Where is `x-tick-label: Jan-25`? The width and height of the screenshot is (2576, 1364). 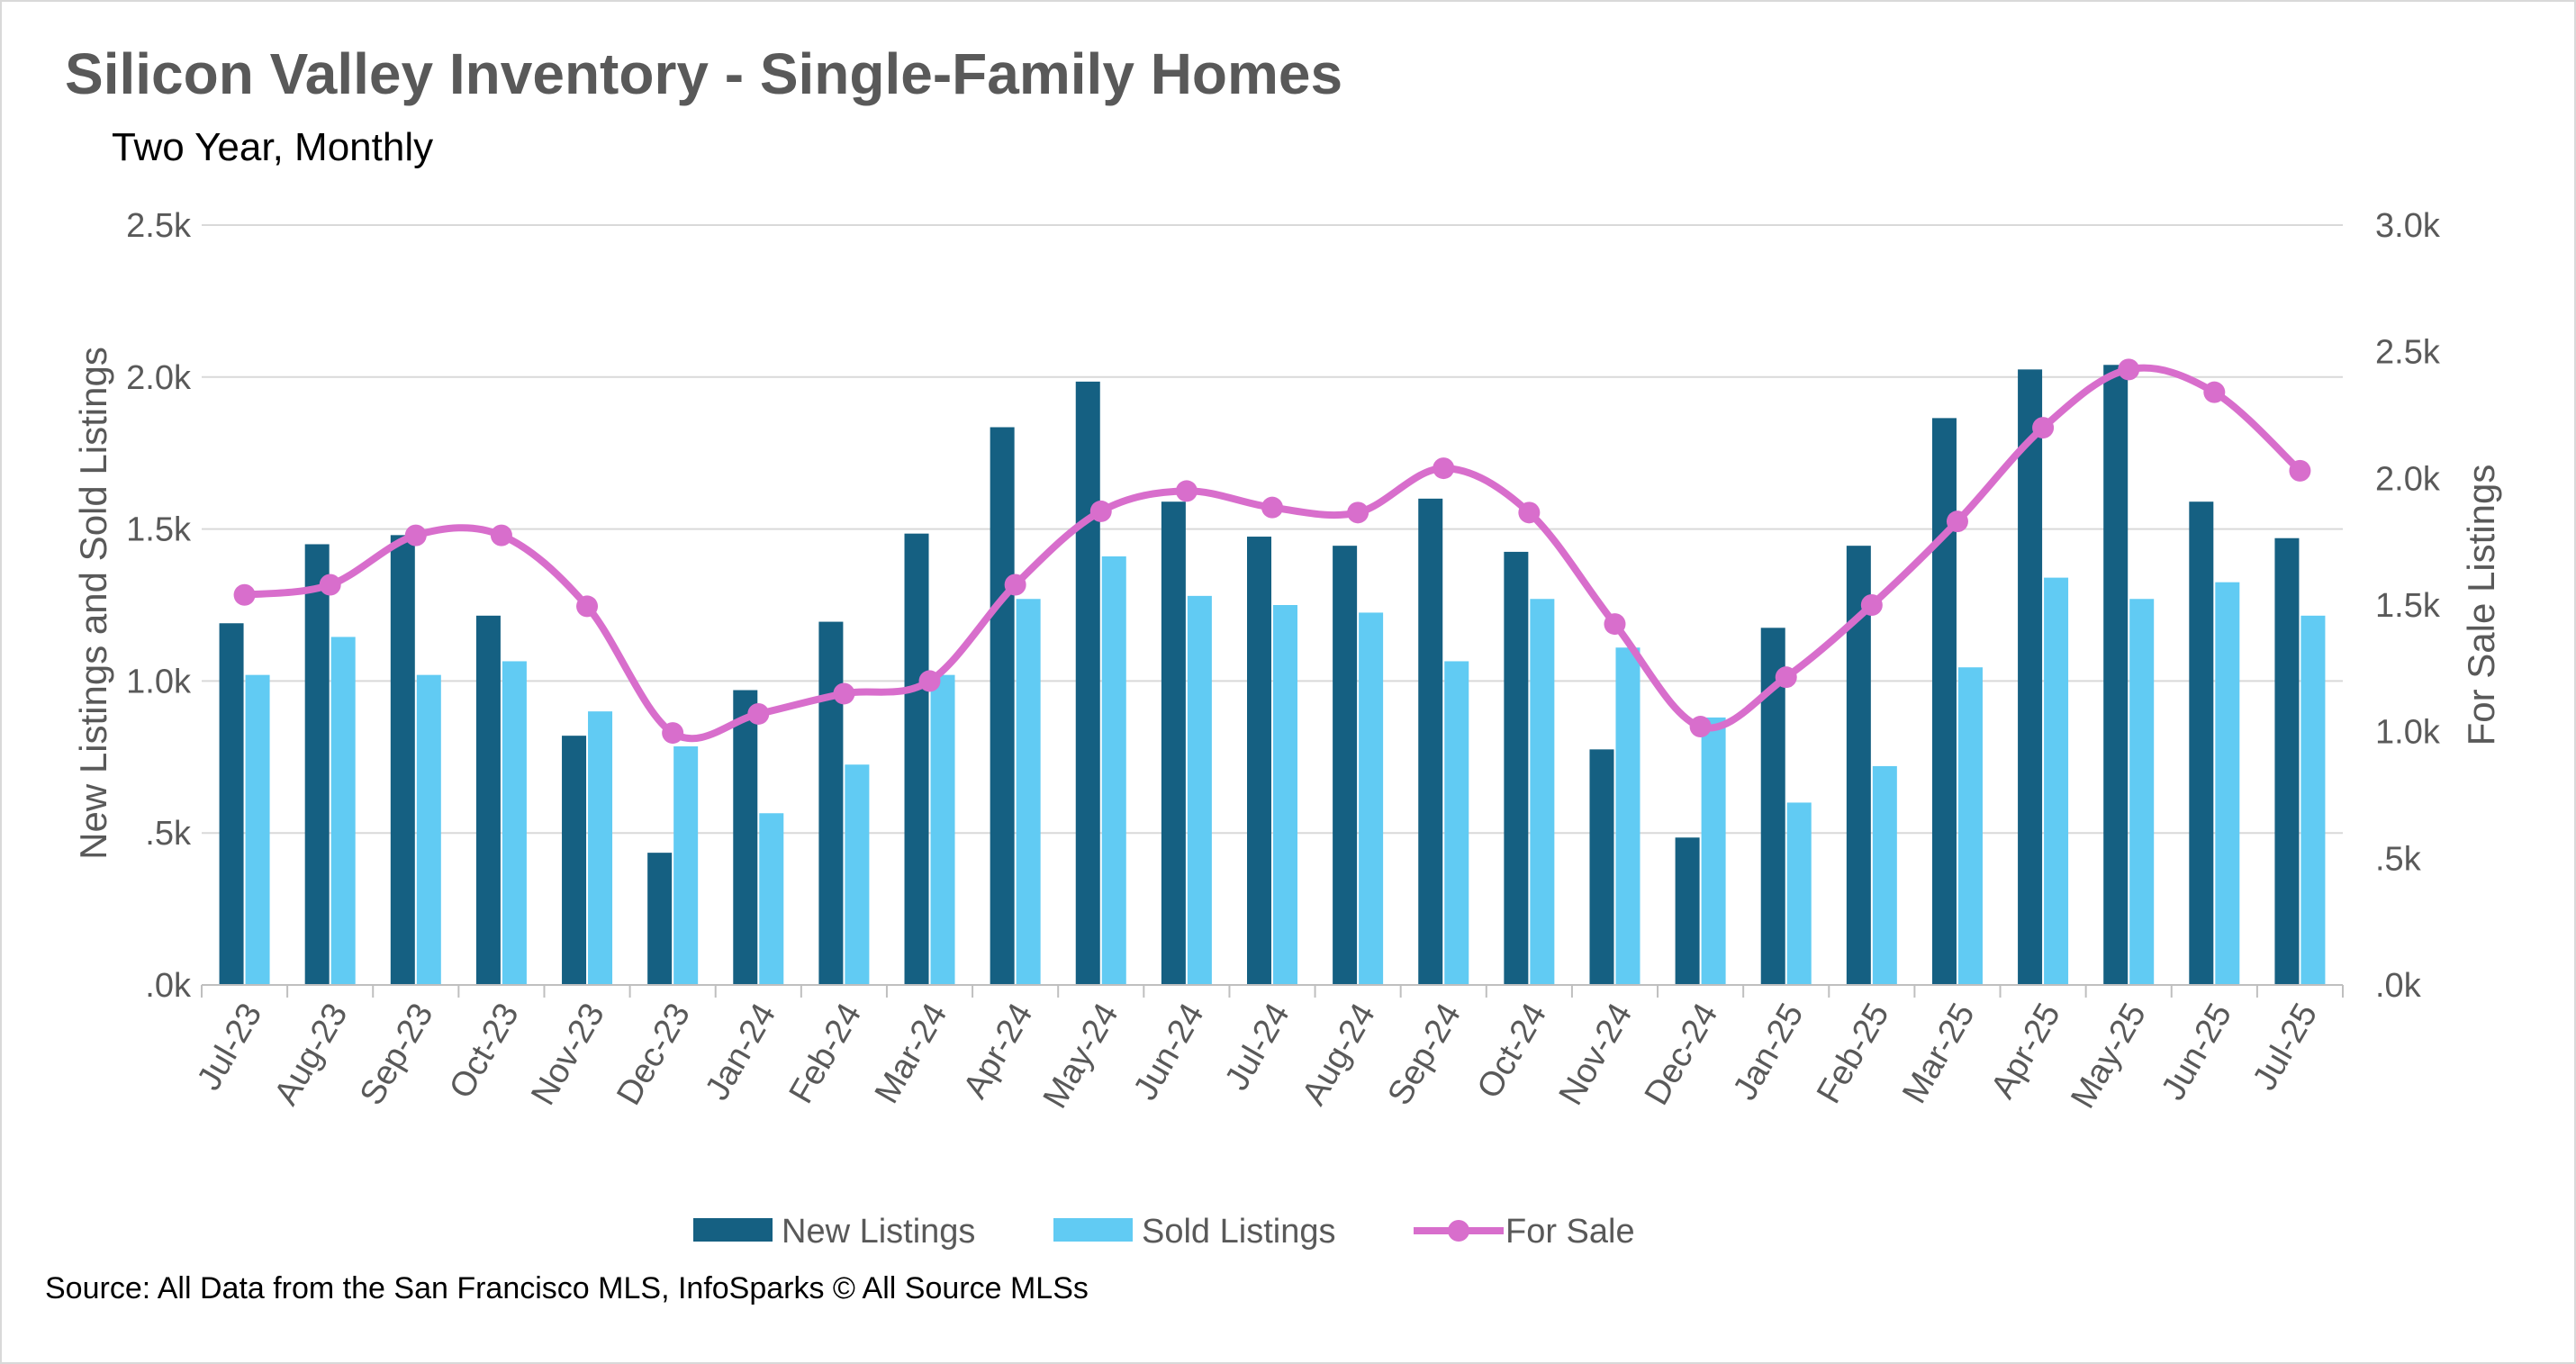 x-tick-label: Jan-25 is located at coordinates (1768, 1052).